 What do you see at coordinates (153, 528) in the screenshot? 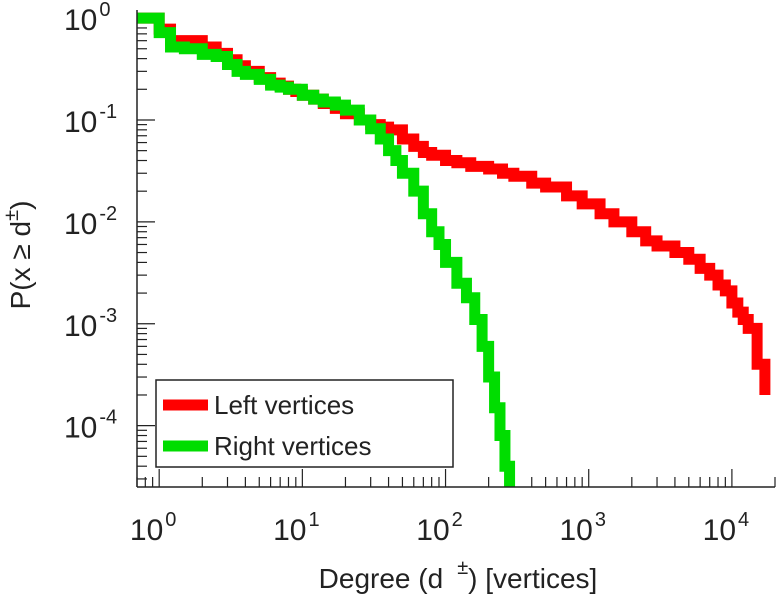
I see `x-tick-label: 10 0` at bounding box center [153, 528].